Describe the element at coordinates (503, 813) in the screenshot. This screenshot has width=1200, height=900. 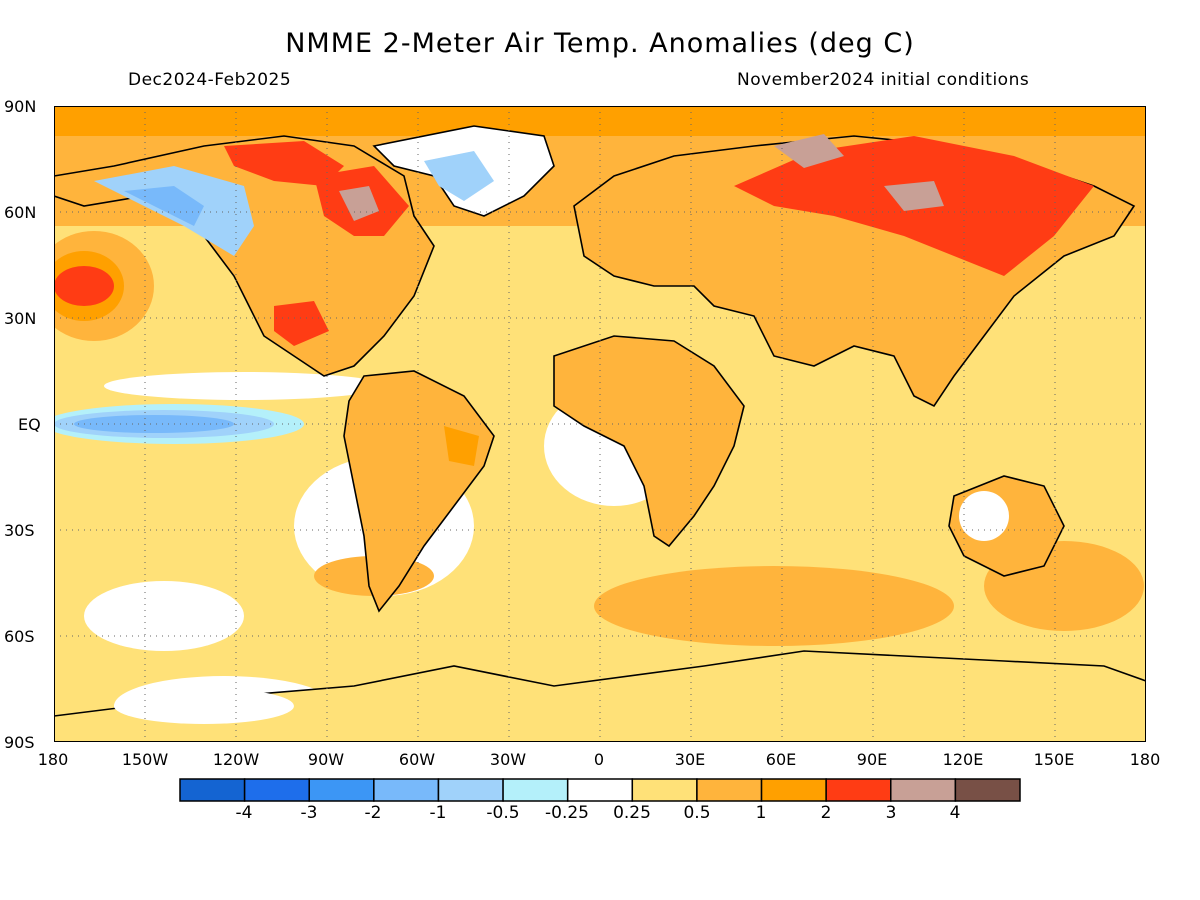
I see `legend-label: -0.5` at that location.